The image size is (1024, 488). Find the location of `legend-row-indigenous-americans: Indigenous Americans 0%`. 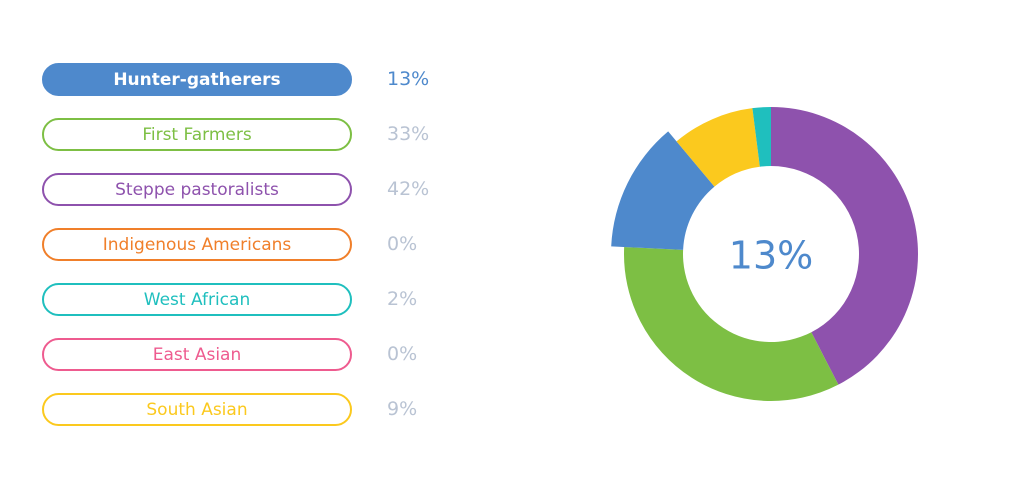

legend-row-indigenous-americans: Indigenous Americans 0% is located at coordinates (252, 246).